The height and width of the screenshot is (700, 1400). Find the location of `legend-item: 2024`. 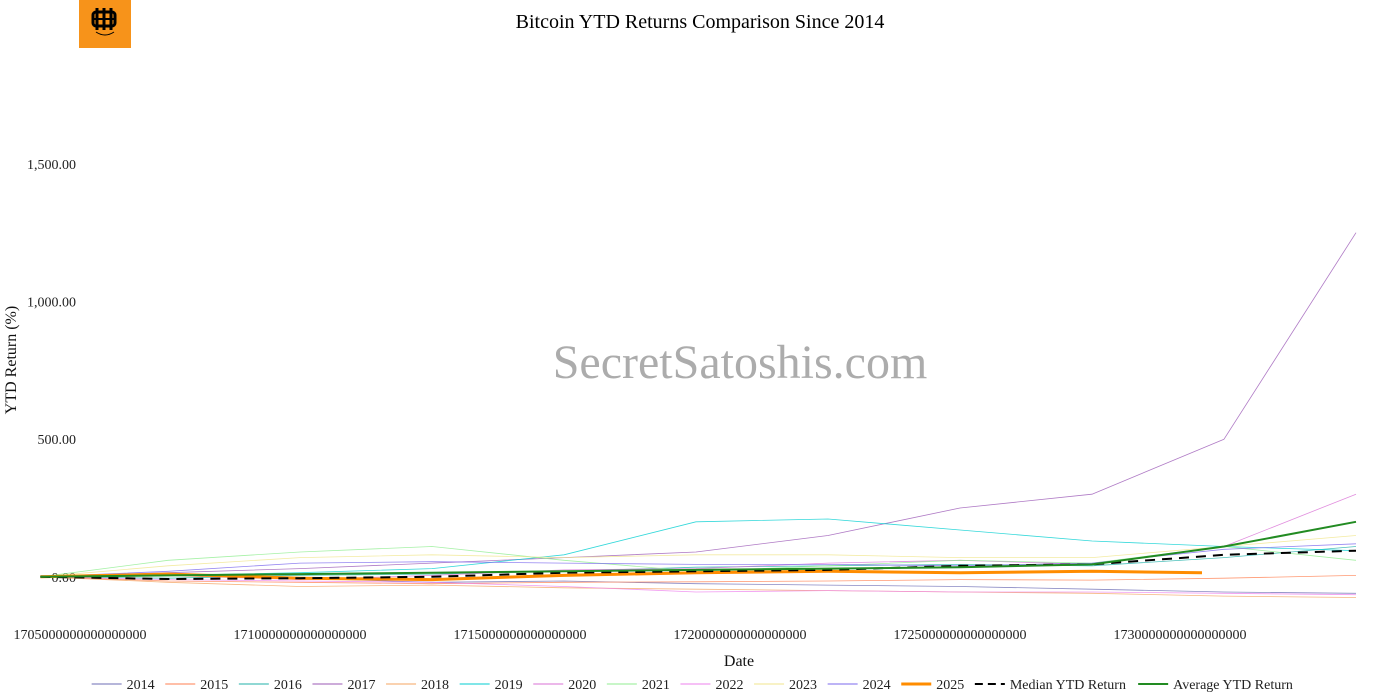

legend-item: 2024 is located at coordinates (859, 685).